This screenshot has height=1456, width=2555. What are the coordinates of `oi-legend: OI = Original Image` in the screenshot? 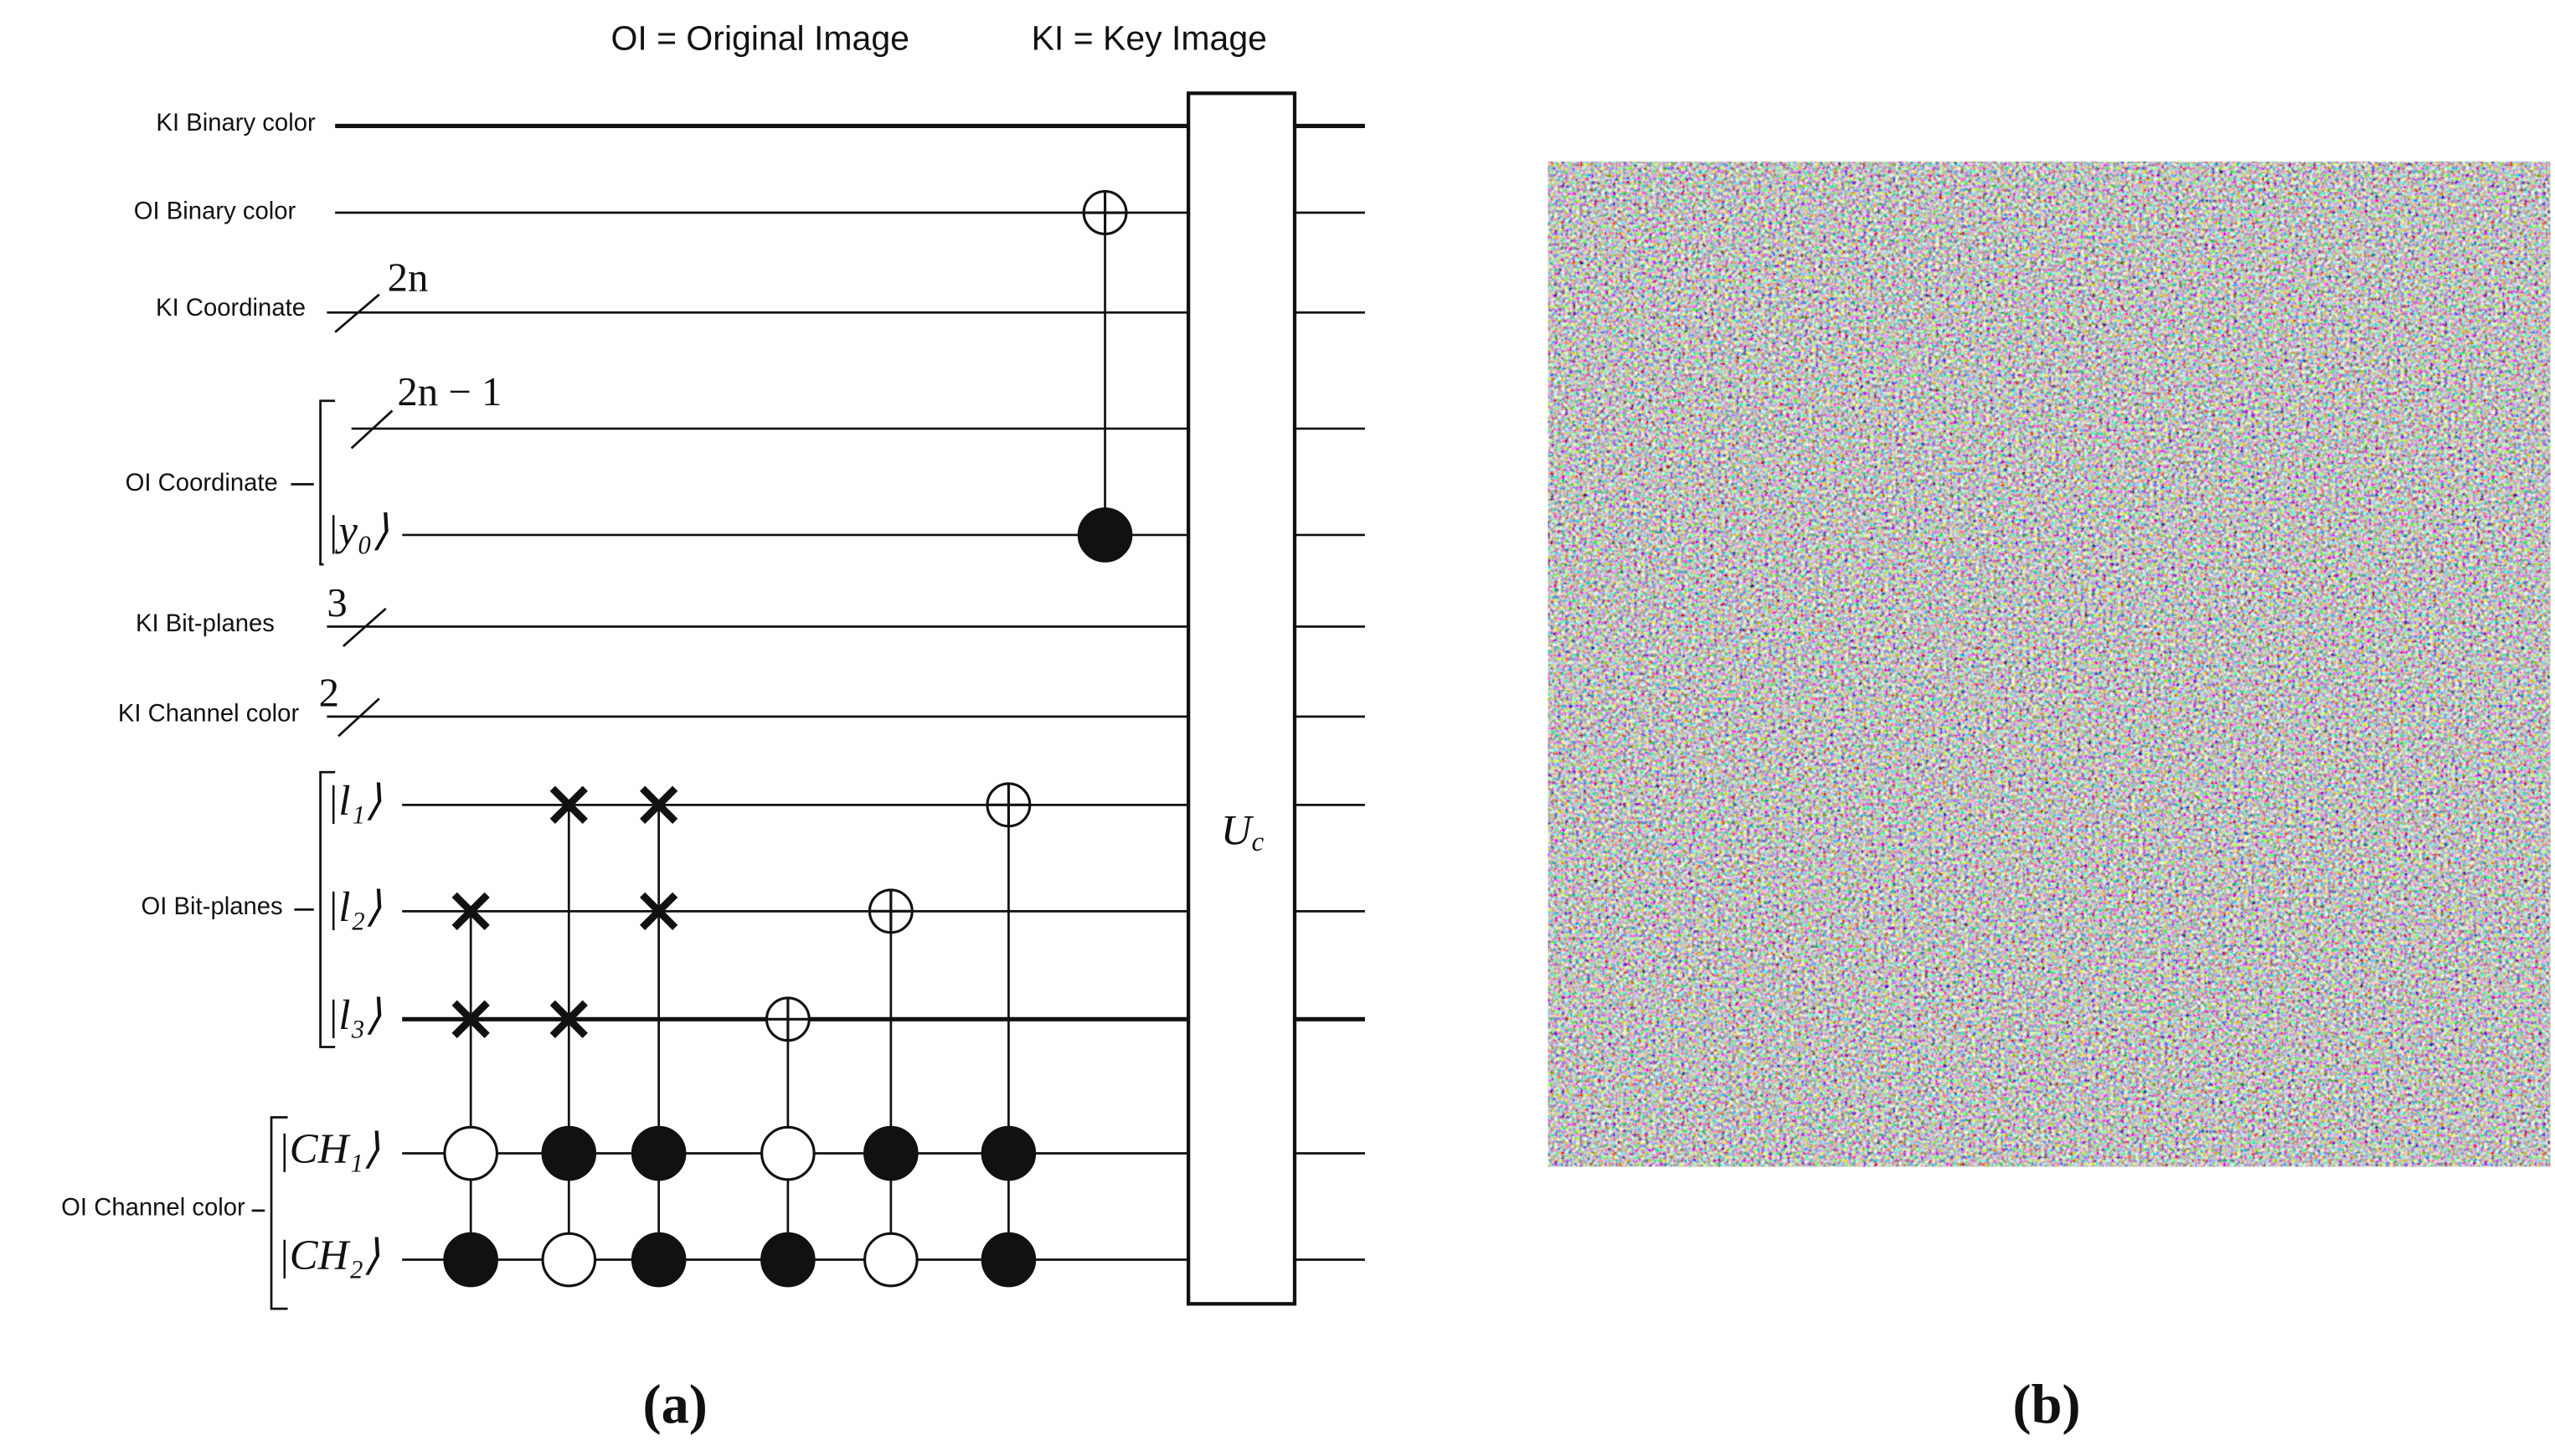 It's located at (759, 38).